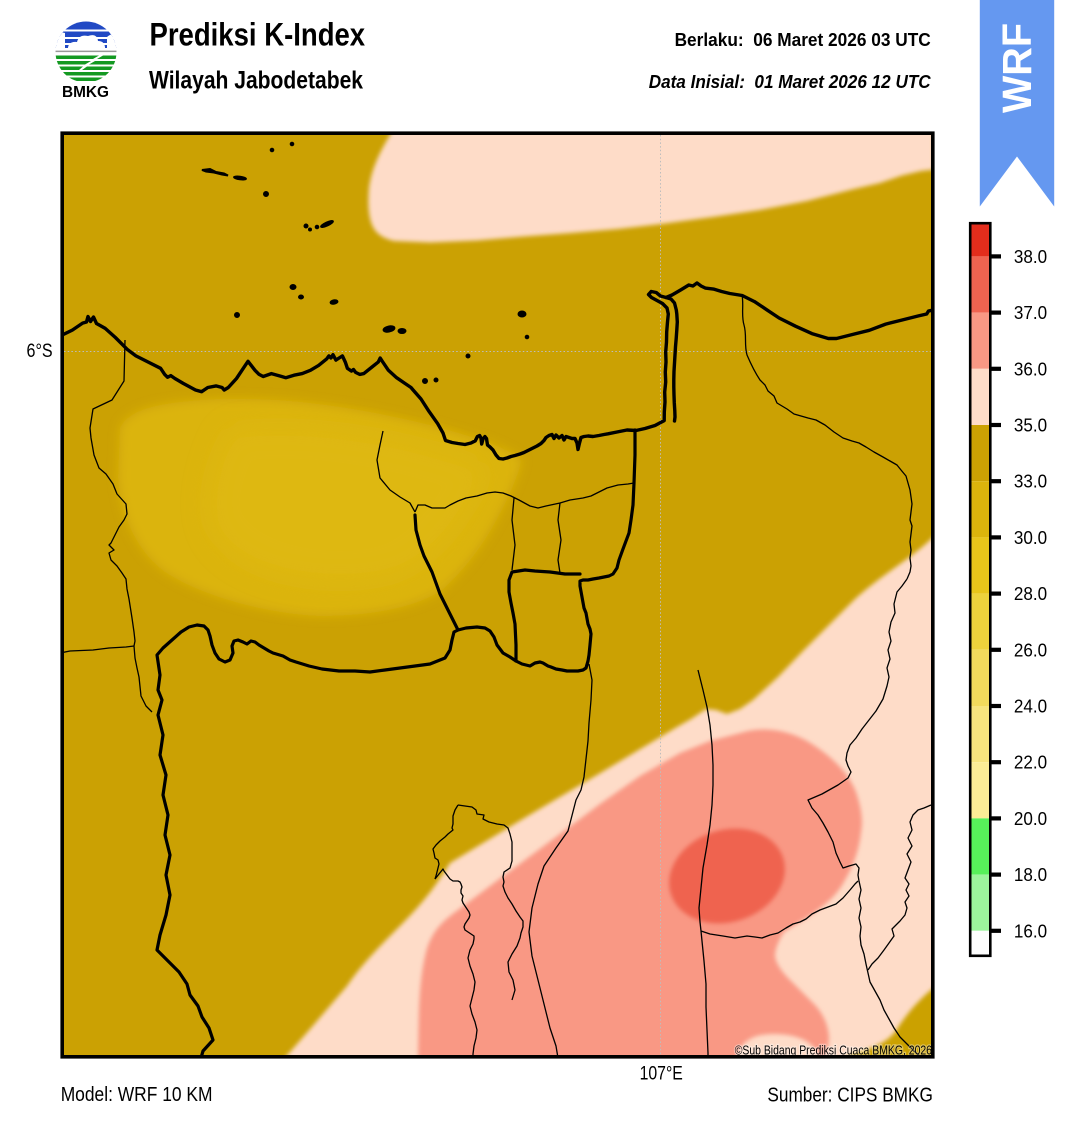  Describe the element at coordinates (790, 81) in the screenshot. I see `svg-text:Data Inisial: 01 Maret 2026 1: Data Inisial: 01 Maret 2026 12 UTC` at that location.